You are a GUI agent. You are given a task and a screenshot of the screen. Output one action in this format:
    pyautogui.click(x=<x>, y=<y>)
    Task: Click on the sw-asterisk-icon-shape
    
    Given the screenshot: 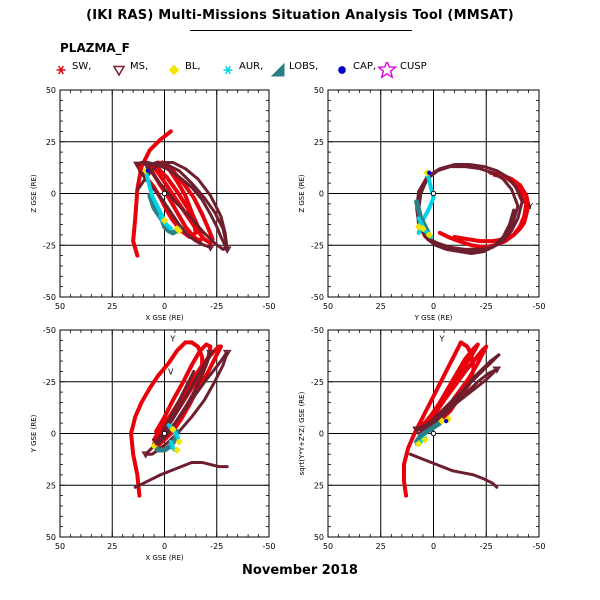 What is the action you would take?
    pyautogui.click(x=61, y=70)
    